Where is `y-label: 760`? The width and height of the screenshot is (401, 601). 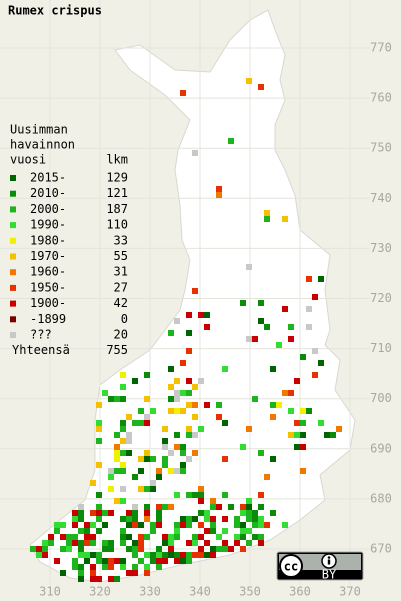
y-label: 760 is located at coordinates (381, 98).